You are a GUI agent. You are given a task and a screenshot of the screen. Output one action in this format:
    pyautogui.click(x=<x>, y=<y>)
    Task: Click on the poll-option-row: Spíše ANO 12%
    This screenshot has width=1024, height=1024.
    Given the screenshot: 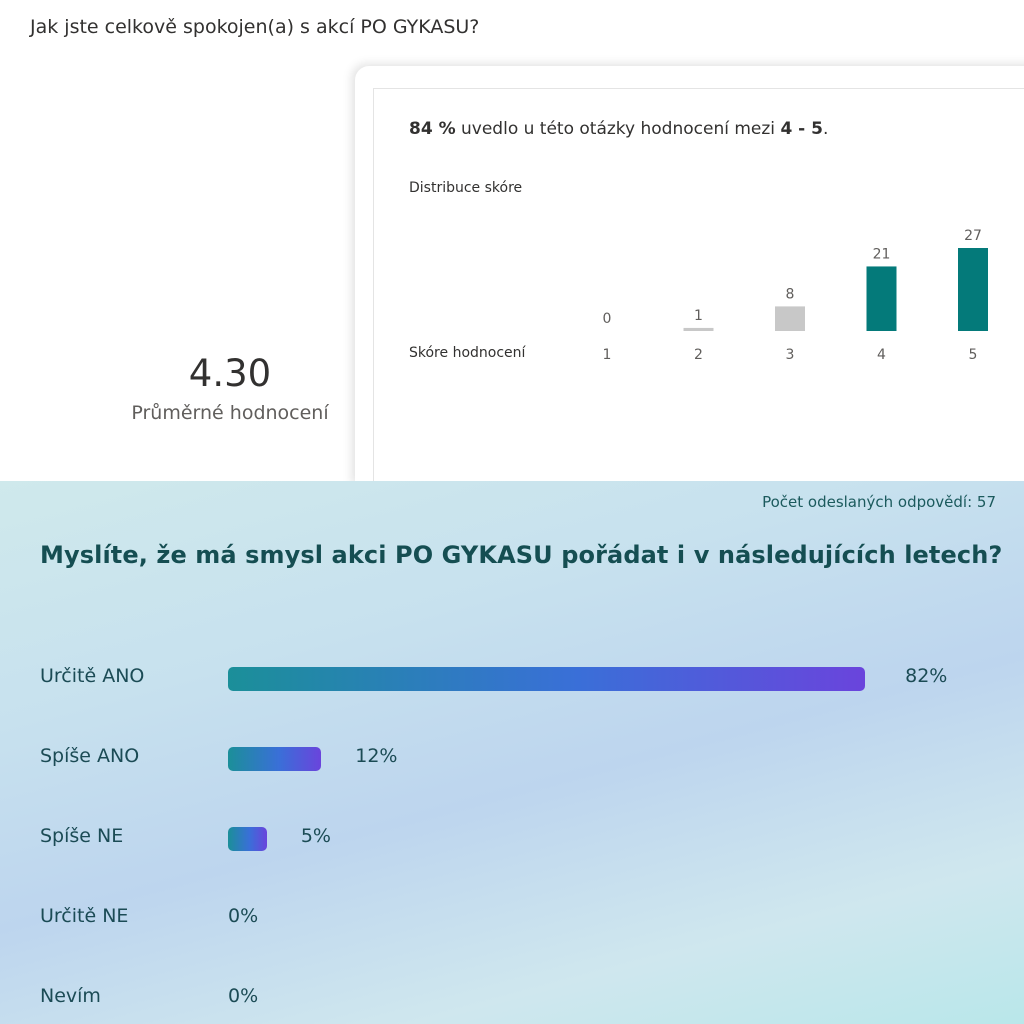 What is the action you would take?
    pyautogui.click(x=512, y=757)
    